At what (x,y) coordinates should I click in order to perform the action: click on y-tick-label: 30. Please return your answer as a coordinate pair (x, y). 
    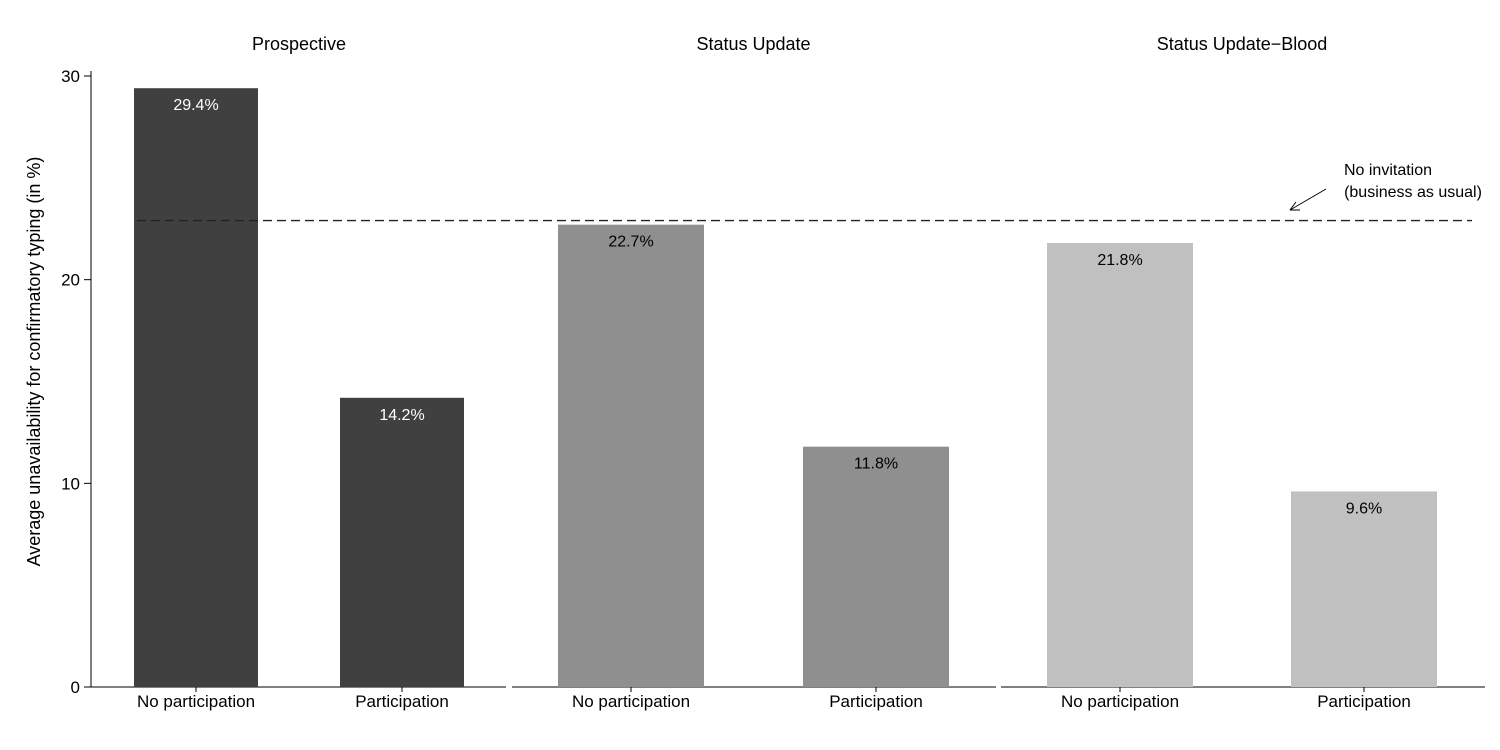
    Looking at the image, I should click on (70, 76).